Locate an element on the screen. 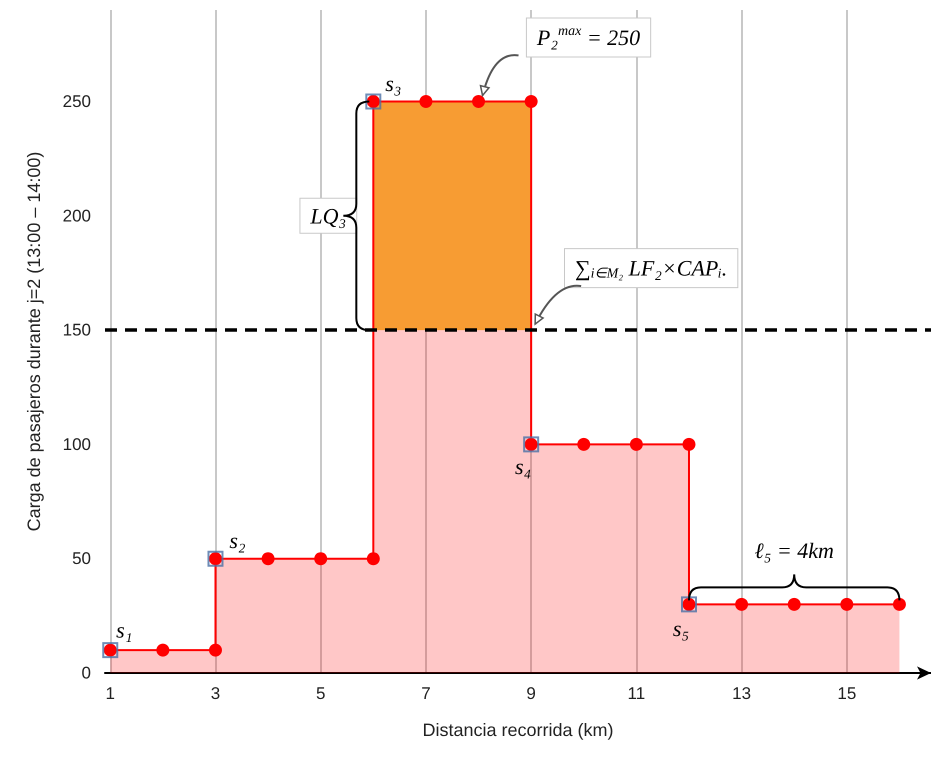  x-tick-label: 7 is located at coordinates (426, 693).